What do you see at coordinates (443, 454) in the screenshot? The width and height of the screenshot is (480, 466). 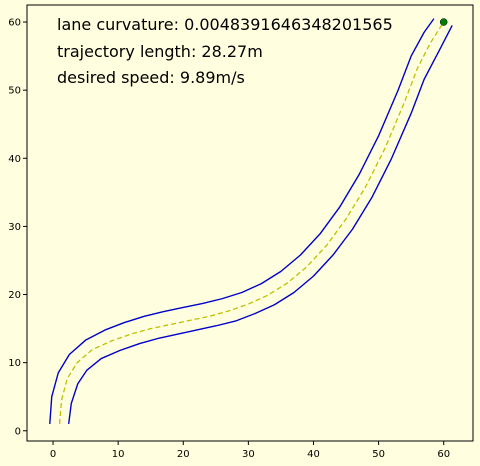 I see `x-tick-label: 60` at bounding box center [443, 454].